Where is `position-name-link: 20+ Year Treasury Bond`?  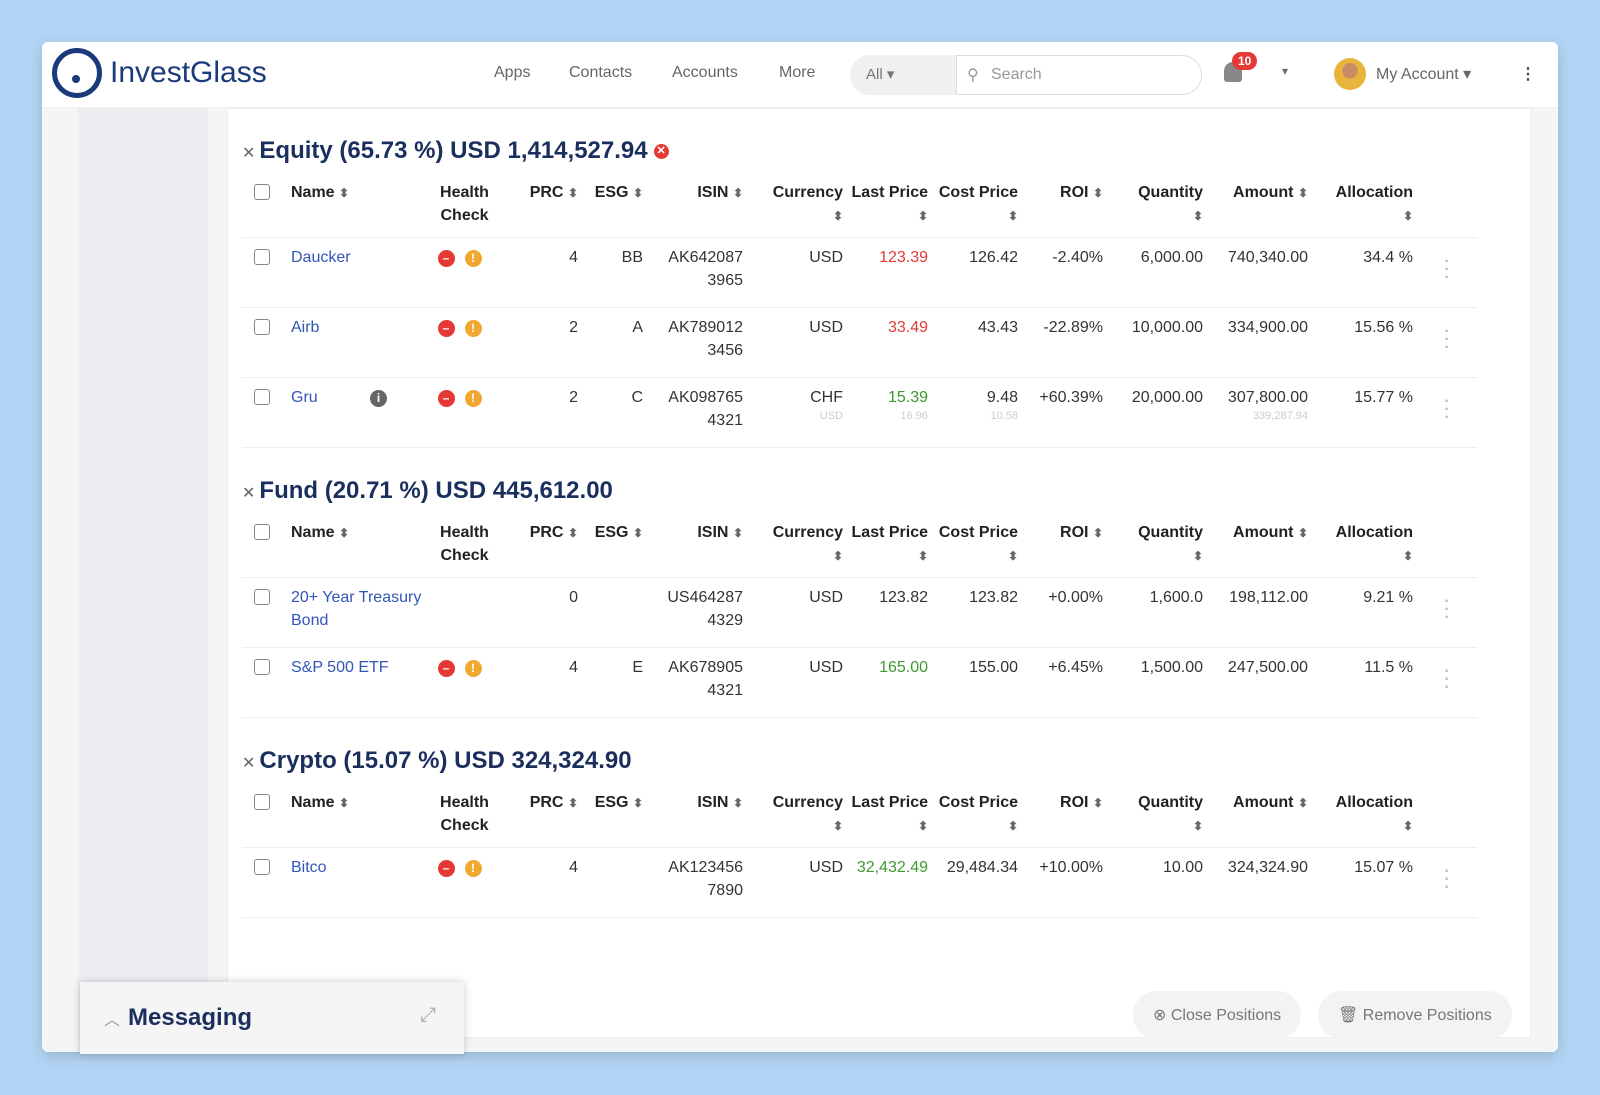 position-name-link: 20+ Year Treasury Bond is located at coordinates (356, 608).